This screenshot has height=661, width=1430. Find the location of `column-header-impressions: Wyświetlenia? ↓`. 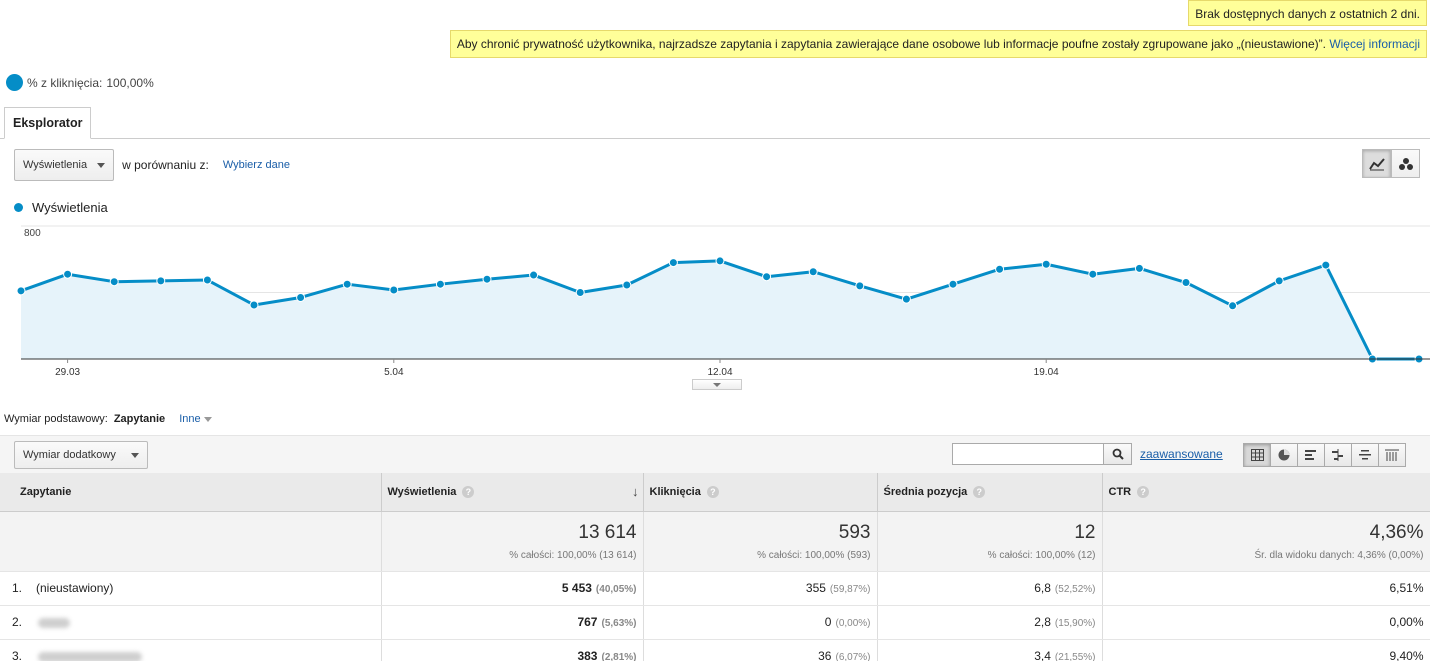

column-header-impressions: Wyświetlenia? ↓ is located at coordinates (512, 492).